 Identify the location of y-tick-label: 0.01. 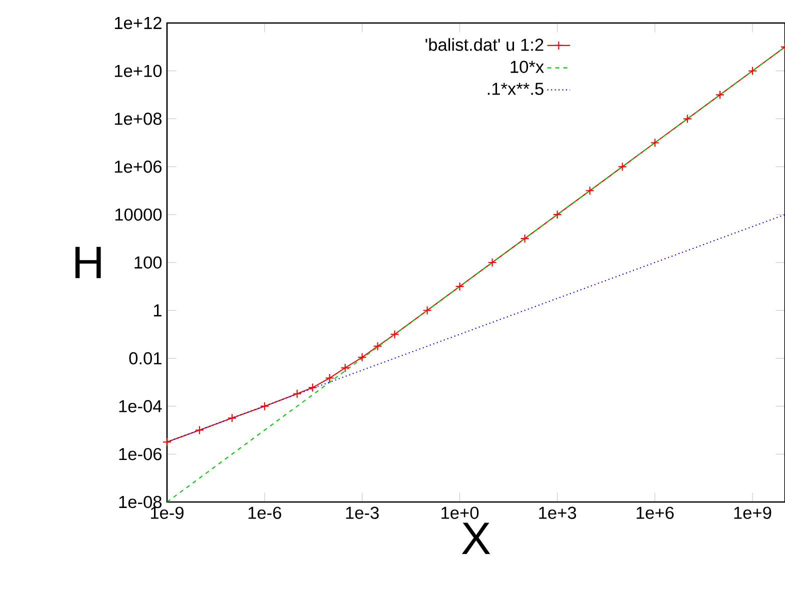
(145, 358).